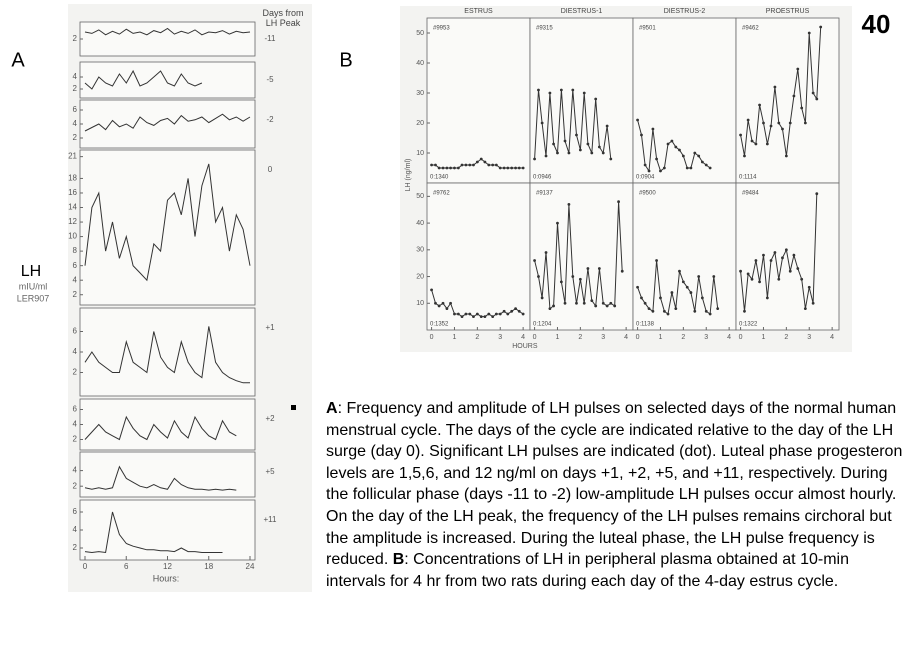 This screenshot has width=921, height=657. I want to click on caption-text: A, so click(332, 408).